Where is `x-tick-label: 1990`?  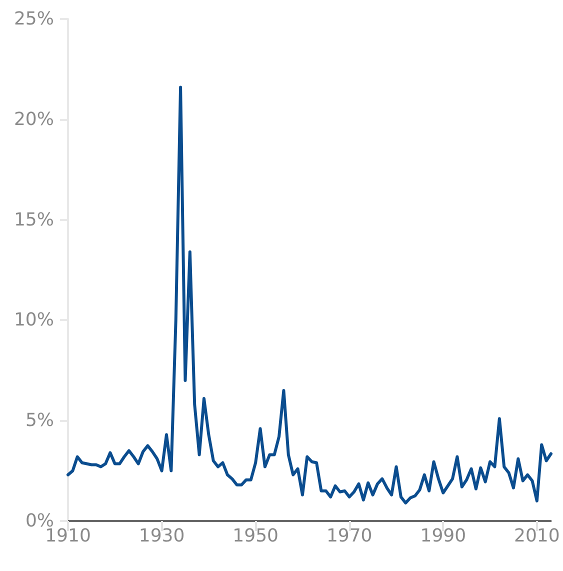
x-tick-label: 1990 is located at coordinates (443, 536).